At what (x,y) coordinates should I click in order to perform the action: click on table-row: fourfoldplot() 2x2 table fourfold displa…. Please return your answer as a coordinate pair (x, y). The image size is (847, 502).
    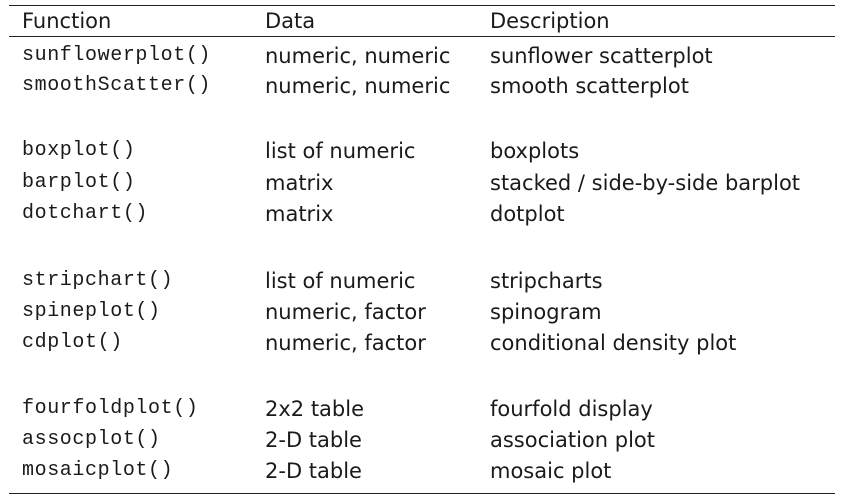
    Looking at the image, I should click on (423, 409).